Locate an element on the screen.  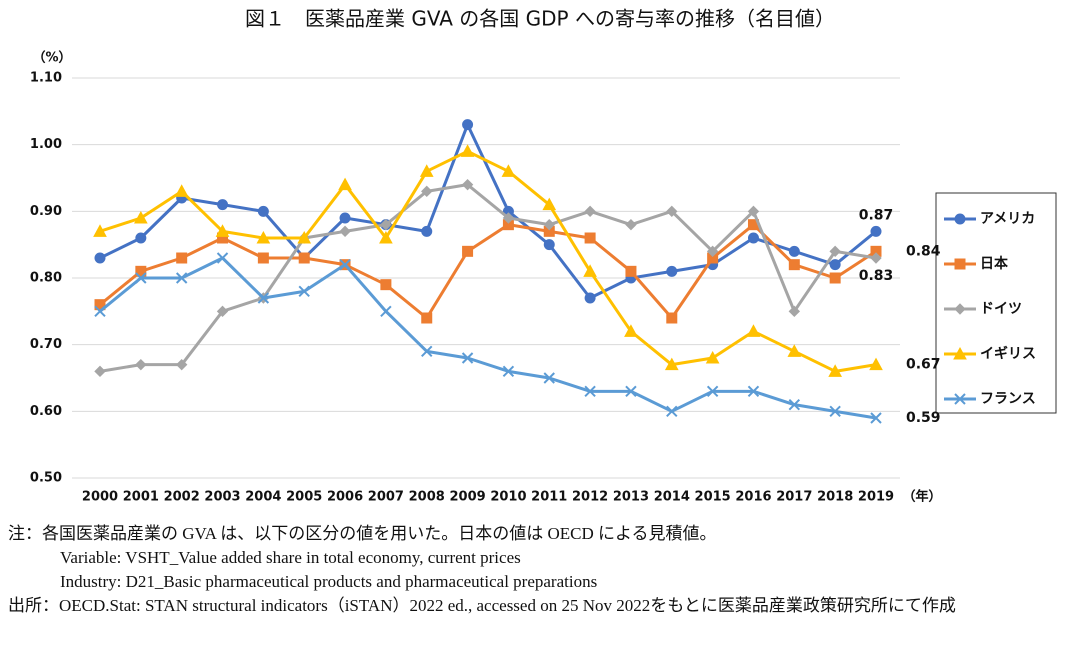
x-tick-label: 2003 is located at coordinates (222, 497).